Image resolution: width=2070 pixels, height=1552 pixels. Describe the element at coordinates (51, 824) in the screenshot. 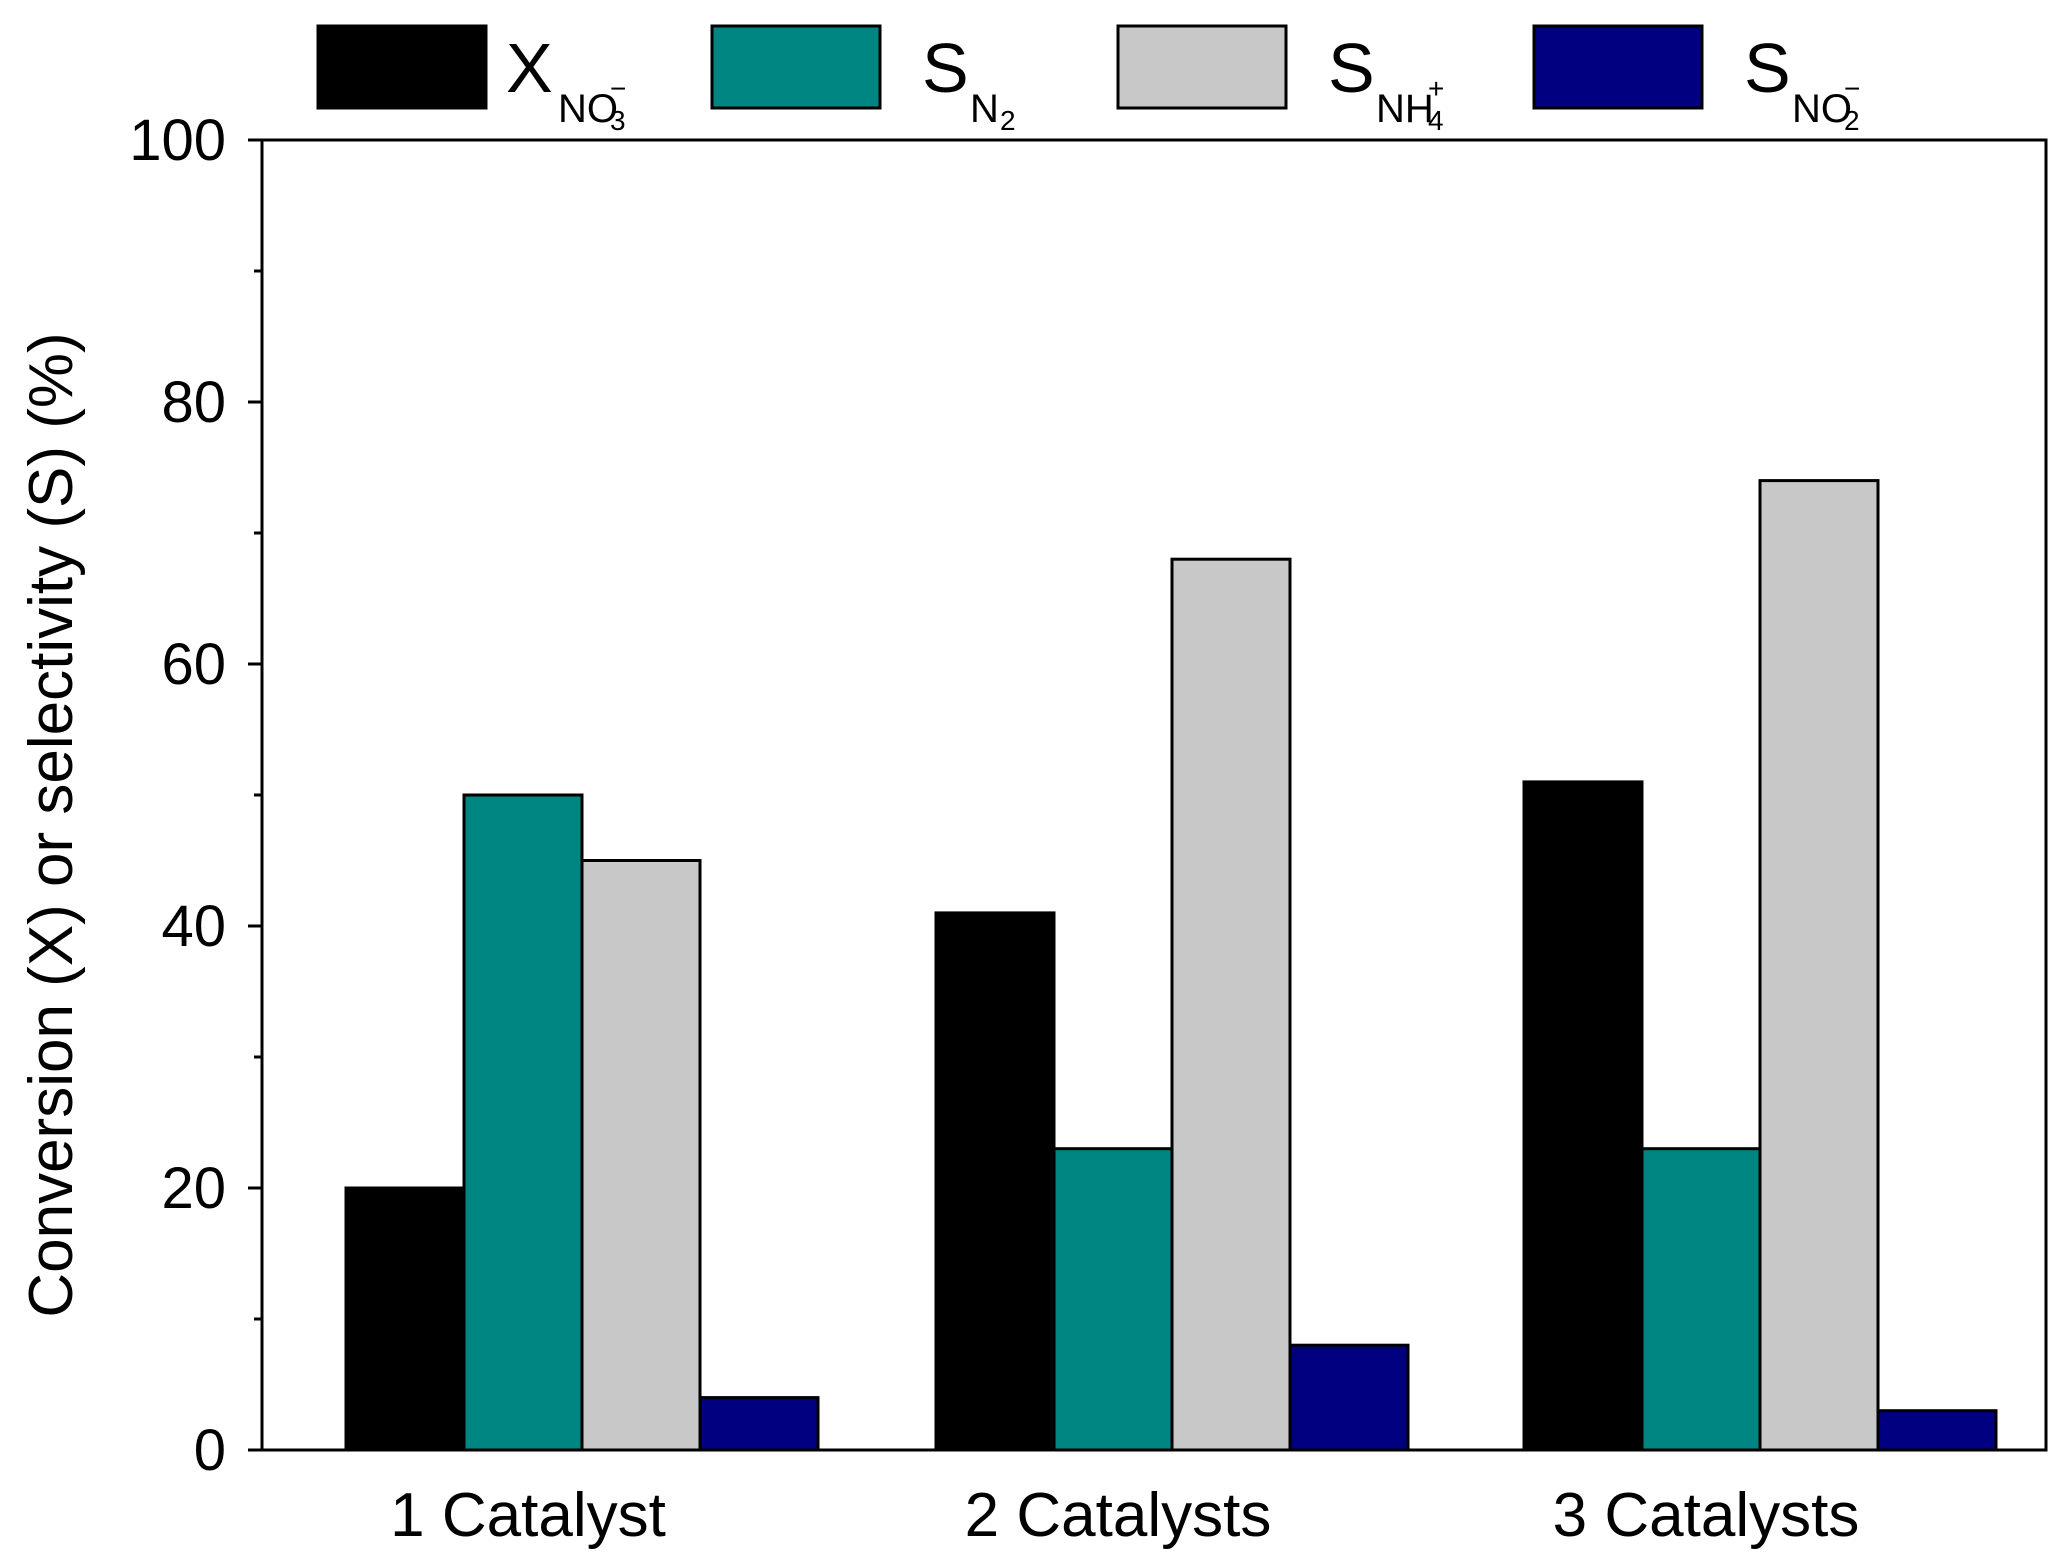

I see `y-axis-title: Conversion (X) or selectivity (S) (%)` at that location.